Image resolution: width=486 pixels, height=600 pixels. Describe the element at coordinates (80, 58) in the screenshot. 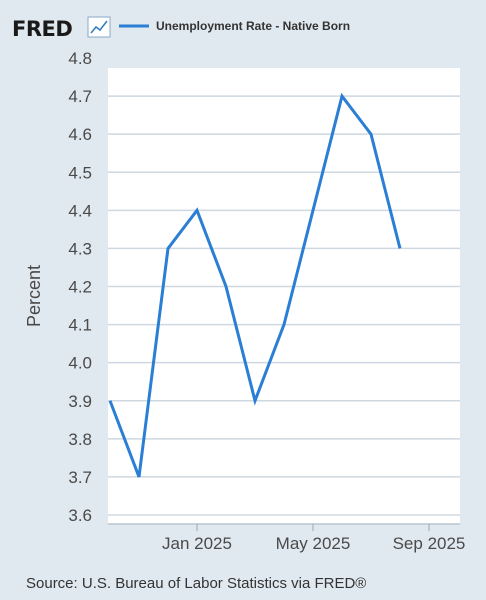

I see `y-tick-label: 4.8` at that location.